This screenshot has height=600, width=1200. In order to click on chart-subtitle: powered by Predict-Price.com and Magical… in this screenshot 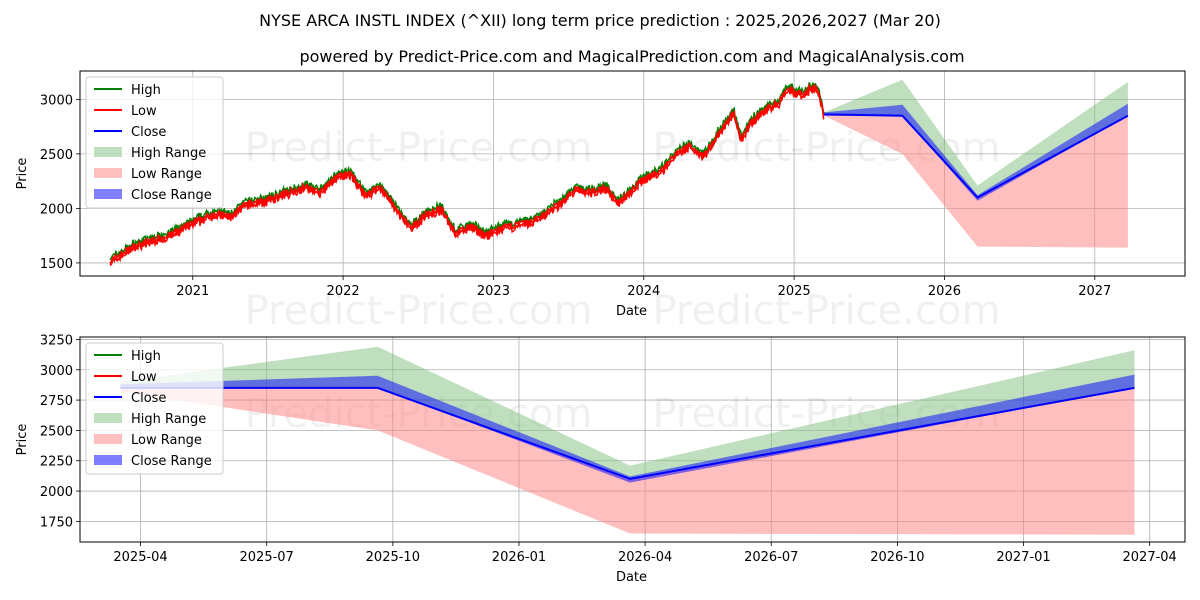, I will do `click(631, 56)`.